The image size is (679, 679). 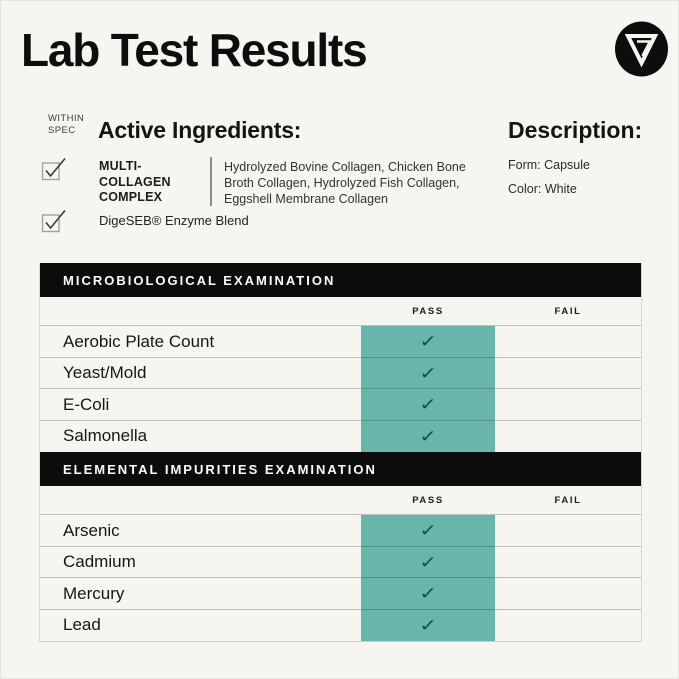 What do you see at coordinates (211, 181) in the screenshot?
I see `vertical-divider` at bounding box center [211, 181].